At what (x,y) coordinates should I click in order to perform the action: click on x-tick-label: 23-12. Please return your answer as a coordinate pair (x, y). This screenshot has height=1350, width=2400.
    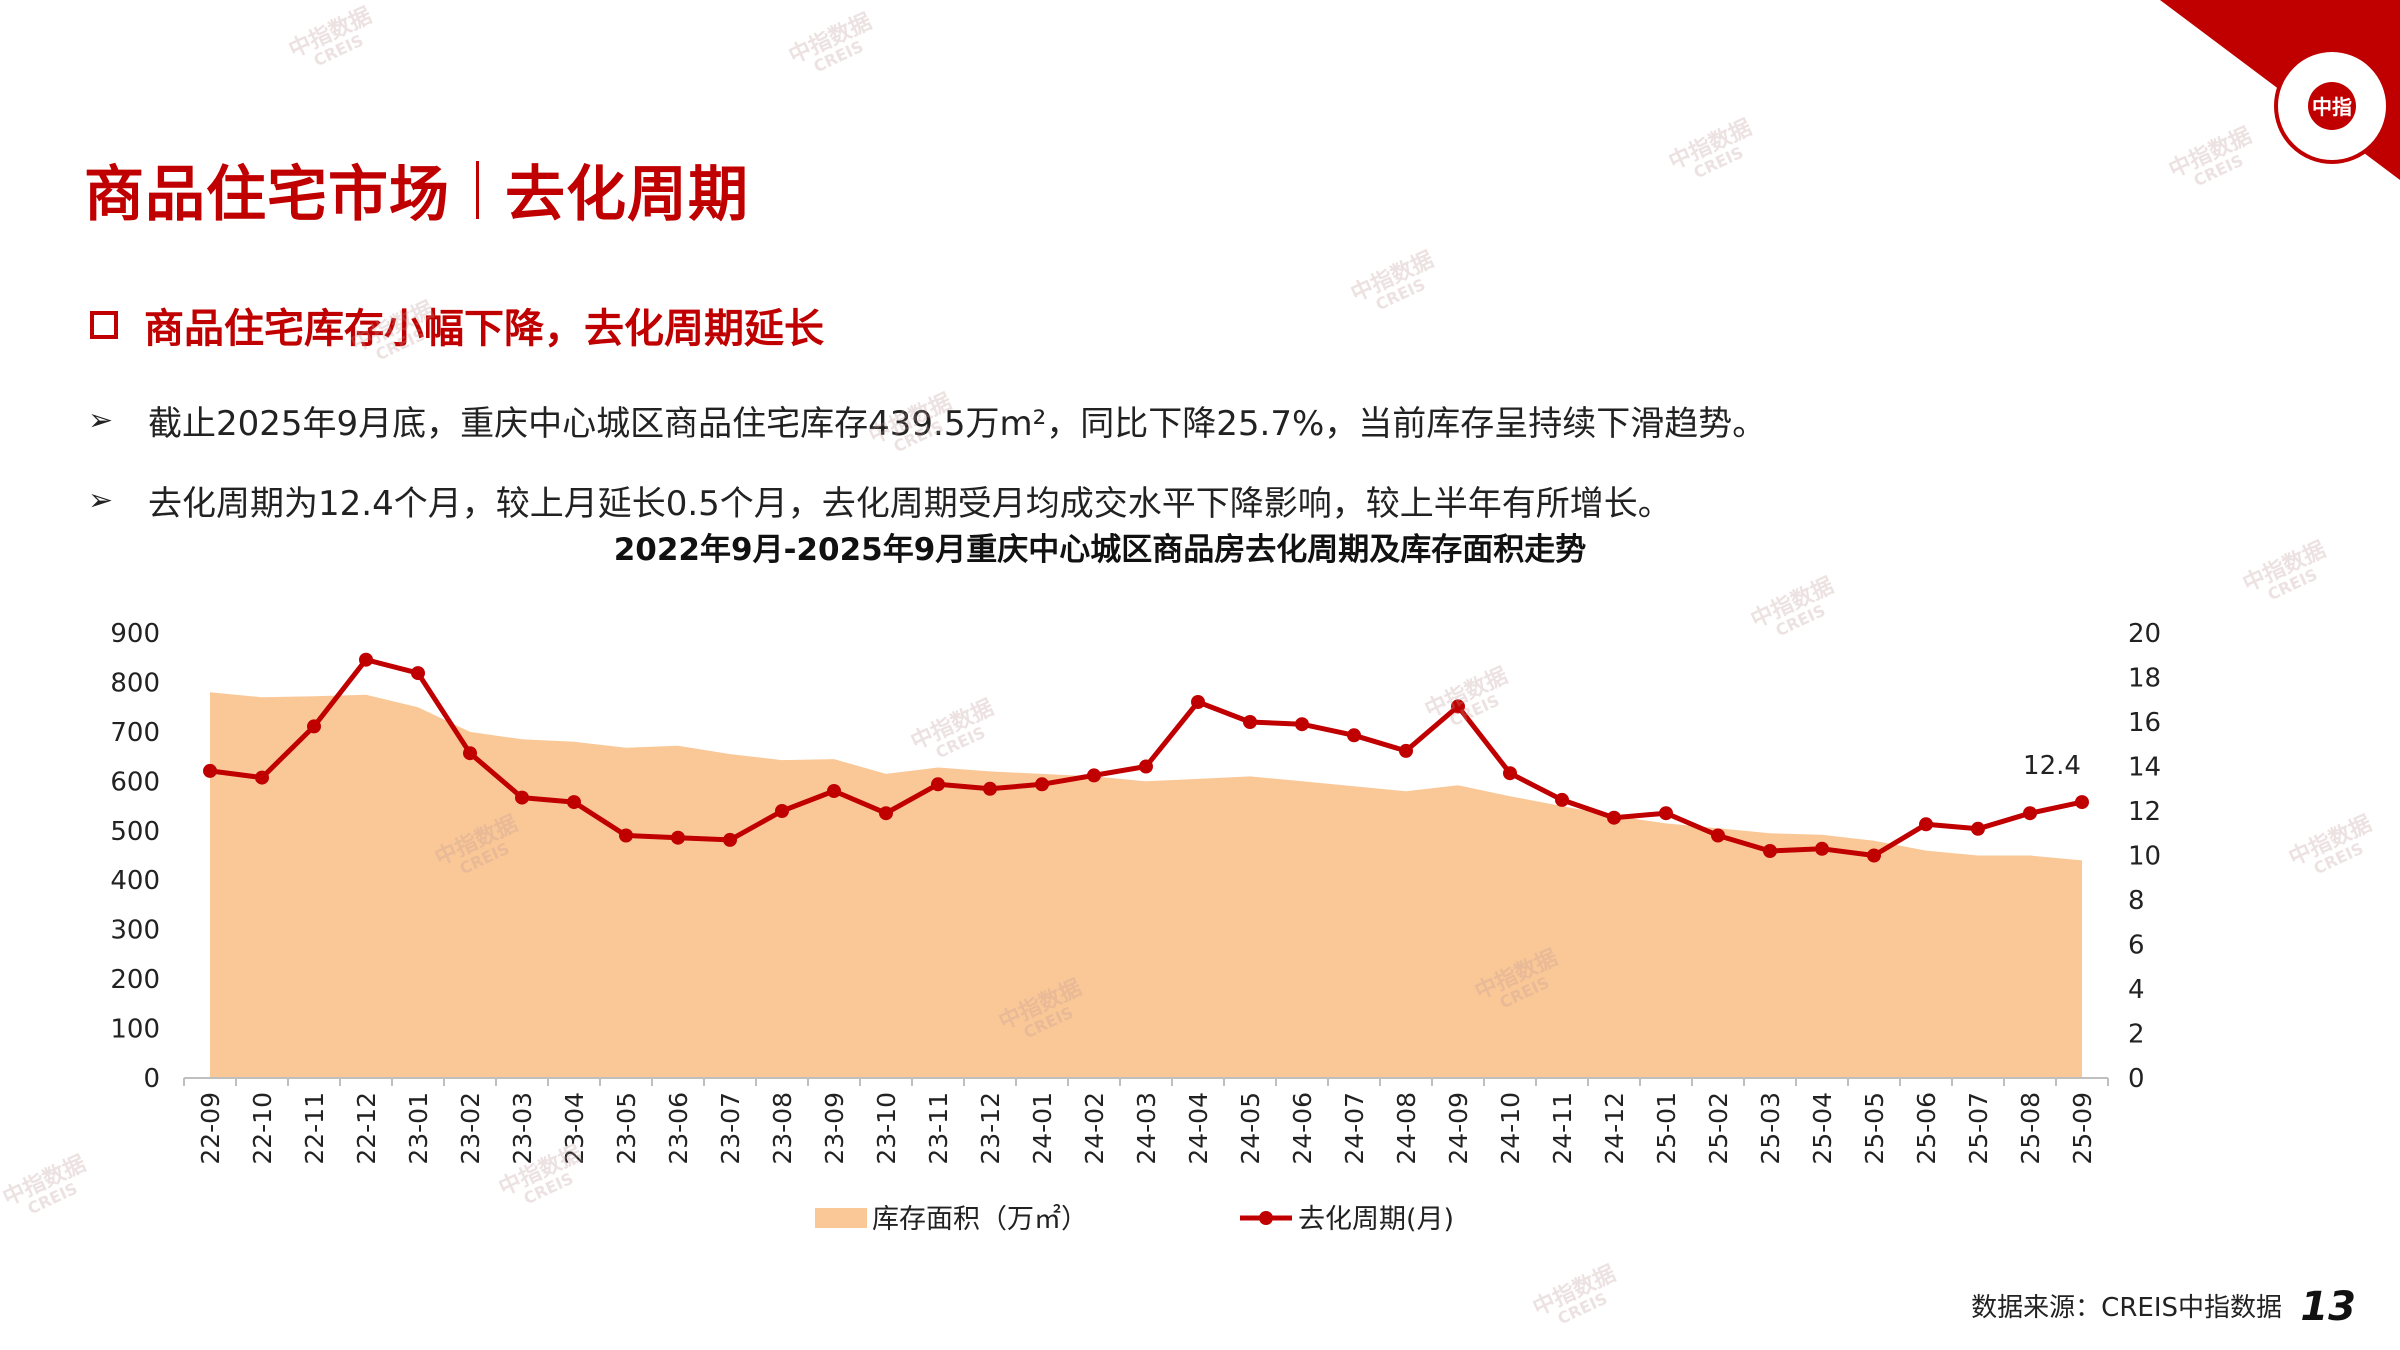
    Looking at the image, I should click on (990, 1128).